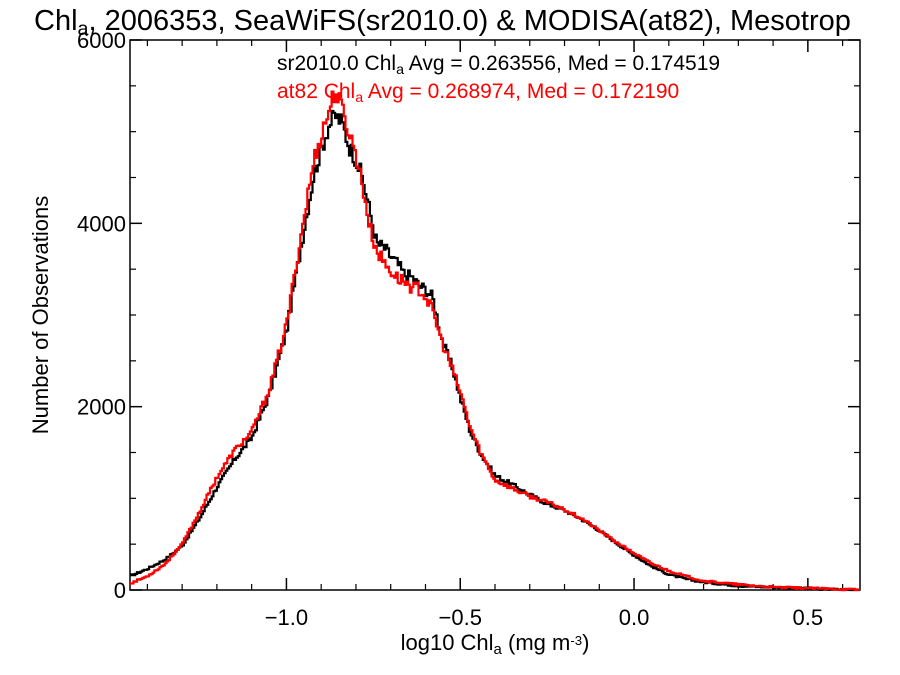 This screenshot has height=675, width=900. What do you see at coordinates (40, 315) in the screenshot?
I see `y-axis-label: Number of Observations` at bounding box center [40, 315].